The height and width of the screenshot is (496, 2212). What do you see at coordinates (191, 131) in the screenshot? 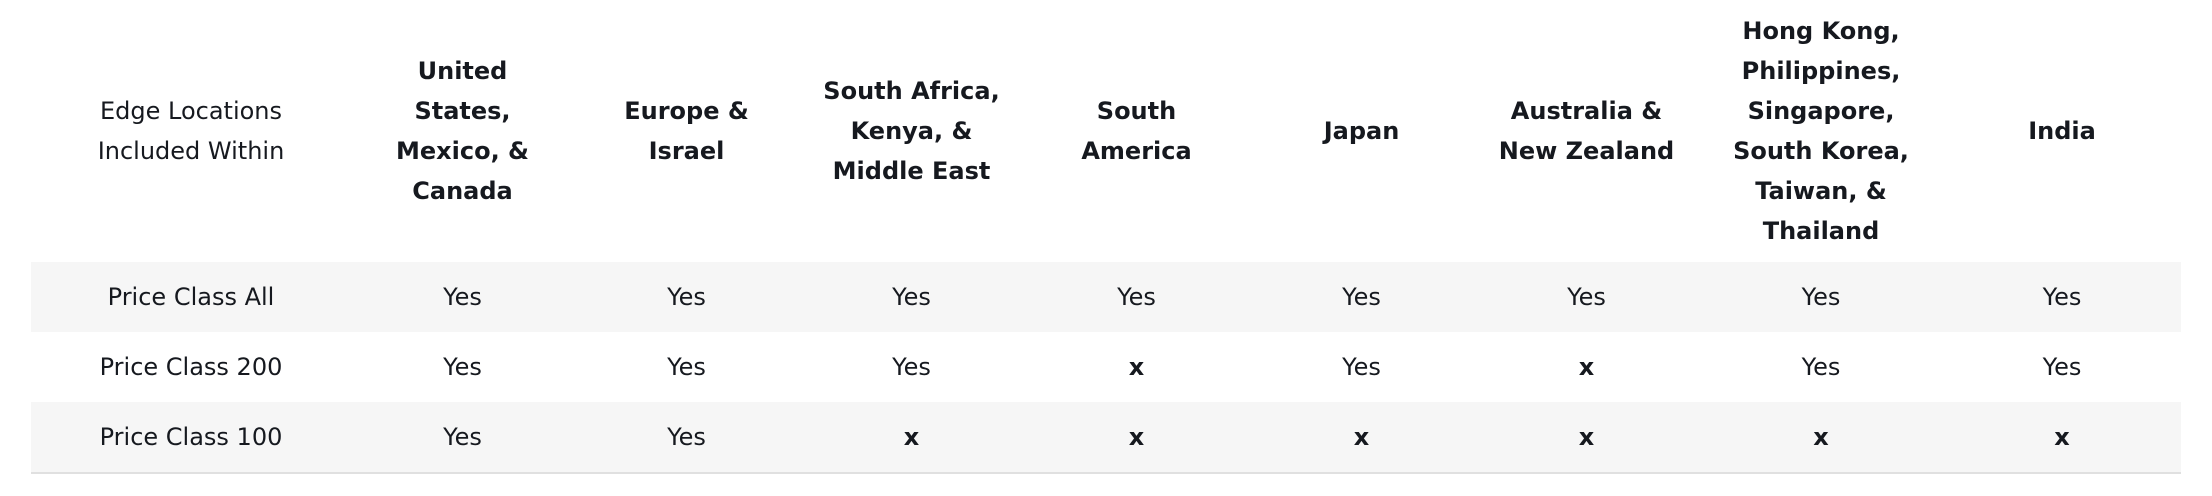
I see `header-edge-locations: Edge Locations Included Within` at bounding box center [191, 131].